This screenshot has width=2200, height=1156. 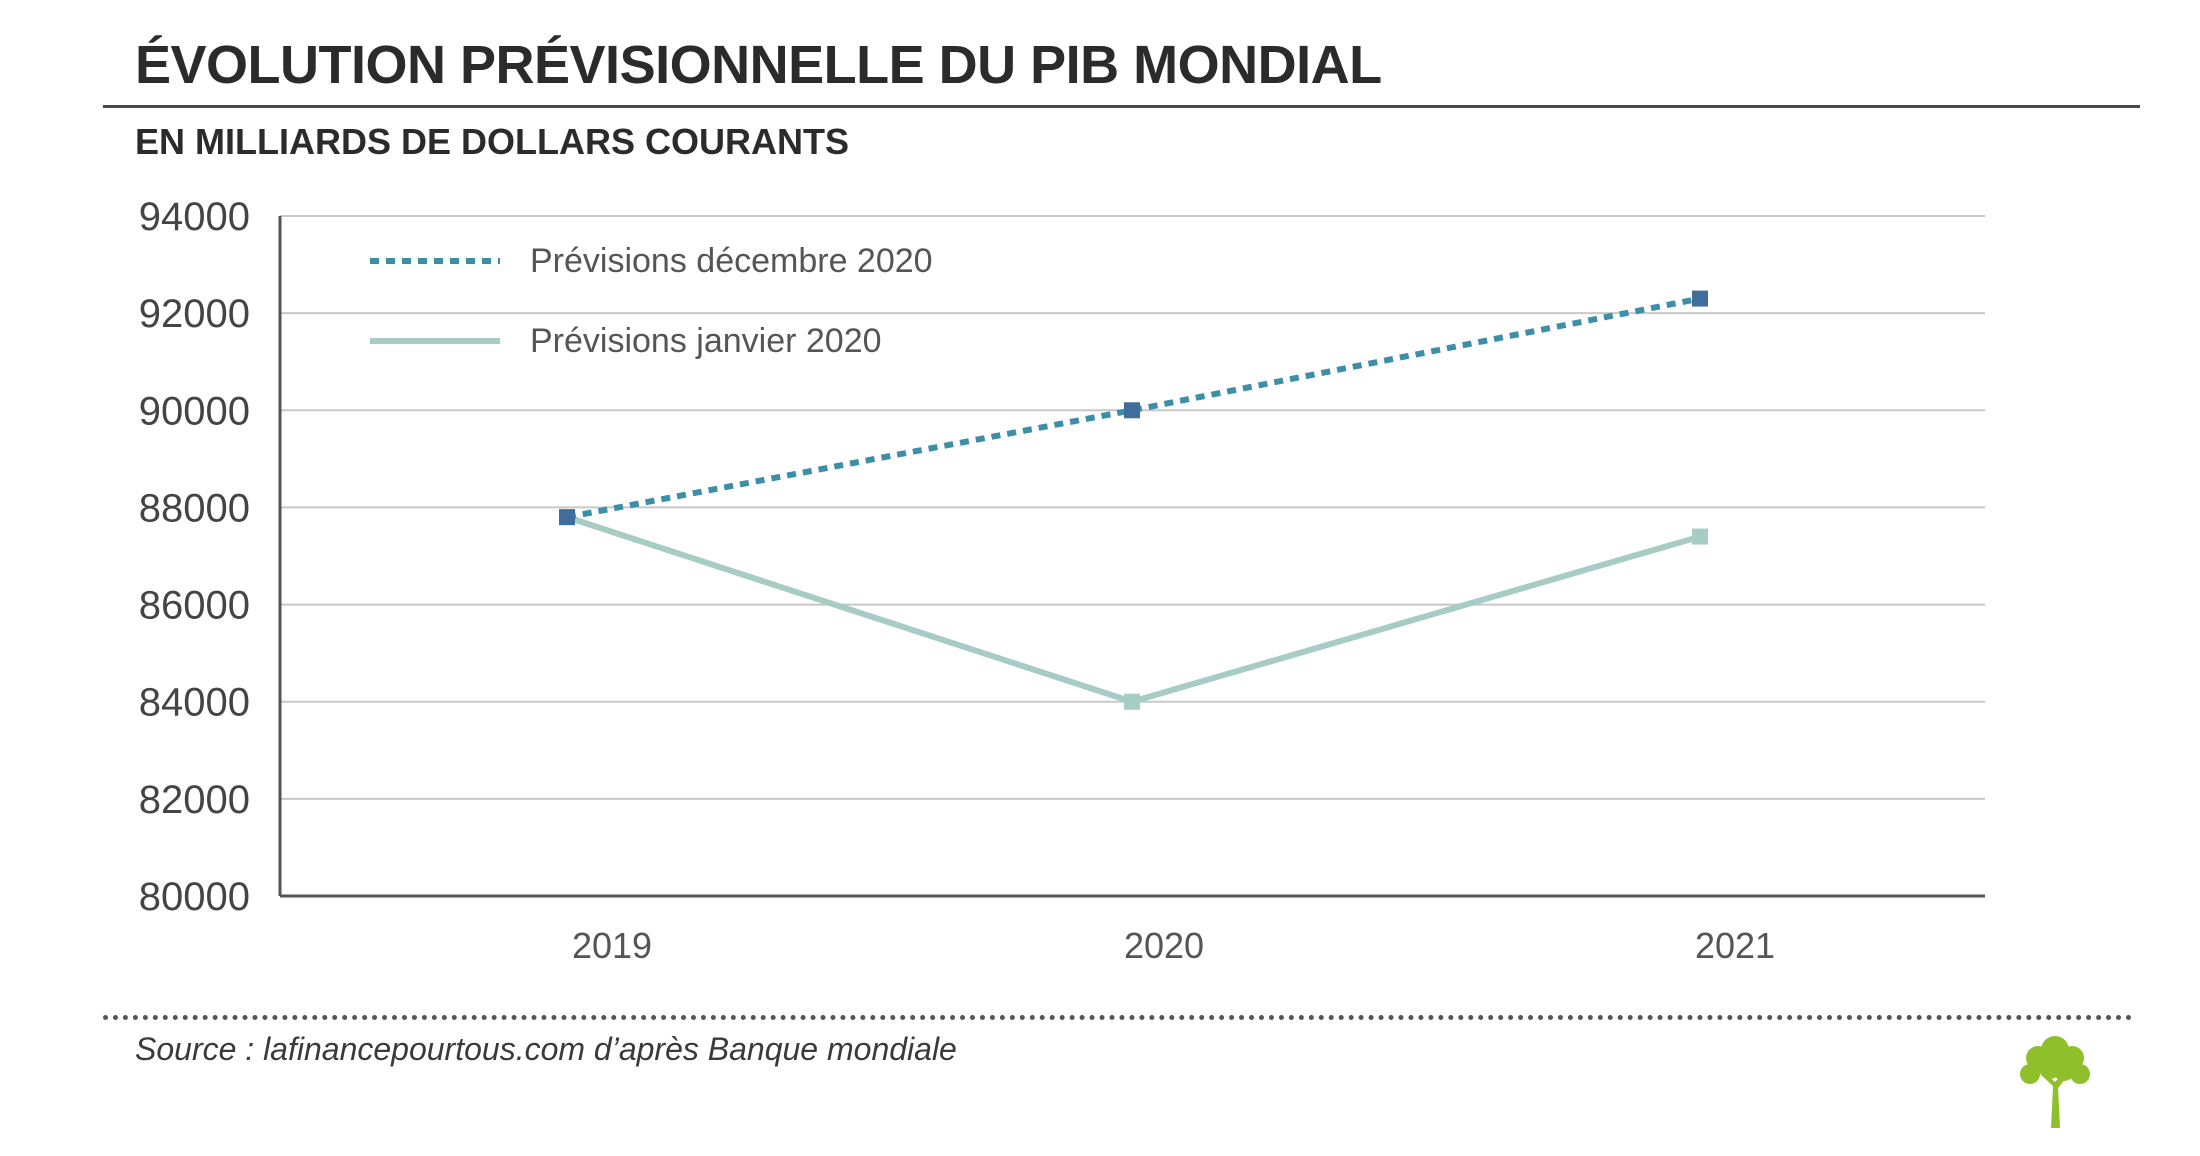 I want to click on tree-icon, so click(x=2055, y=1082).